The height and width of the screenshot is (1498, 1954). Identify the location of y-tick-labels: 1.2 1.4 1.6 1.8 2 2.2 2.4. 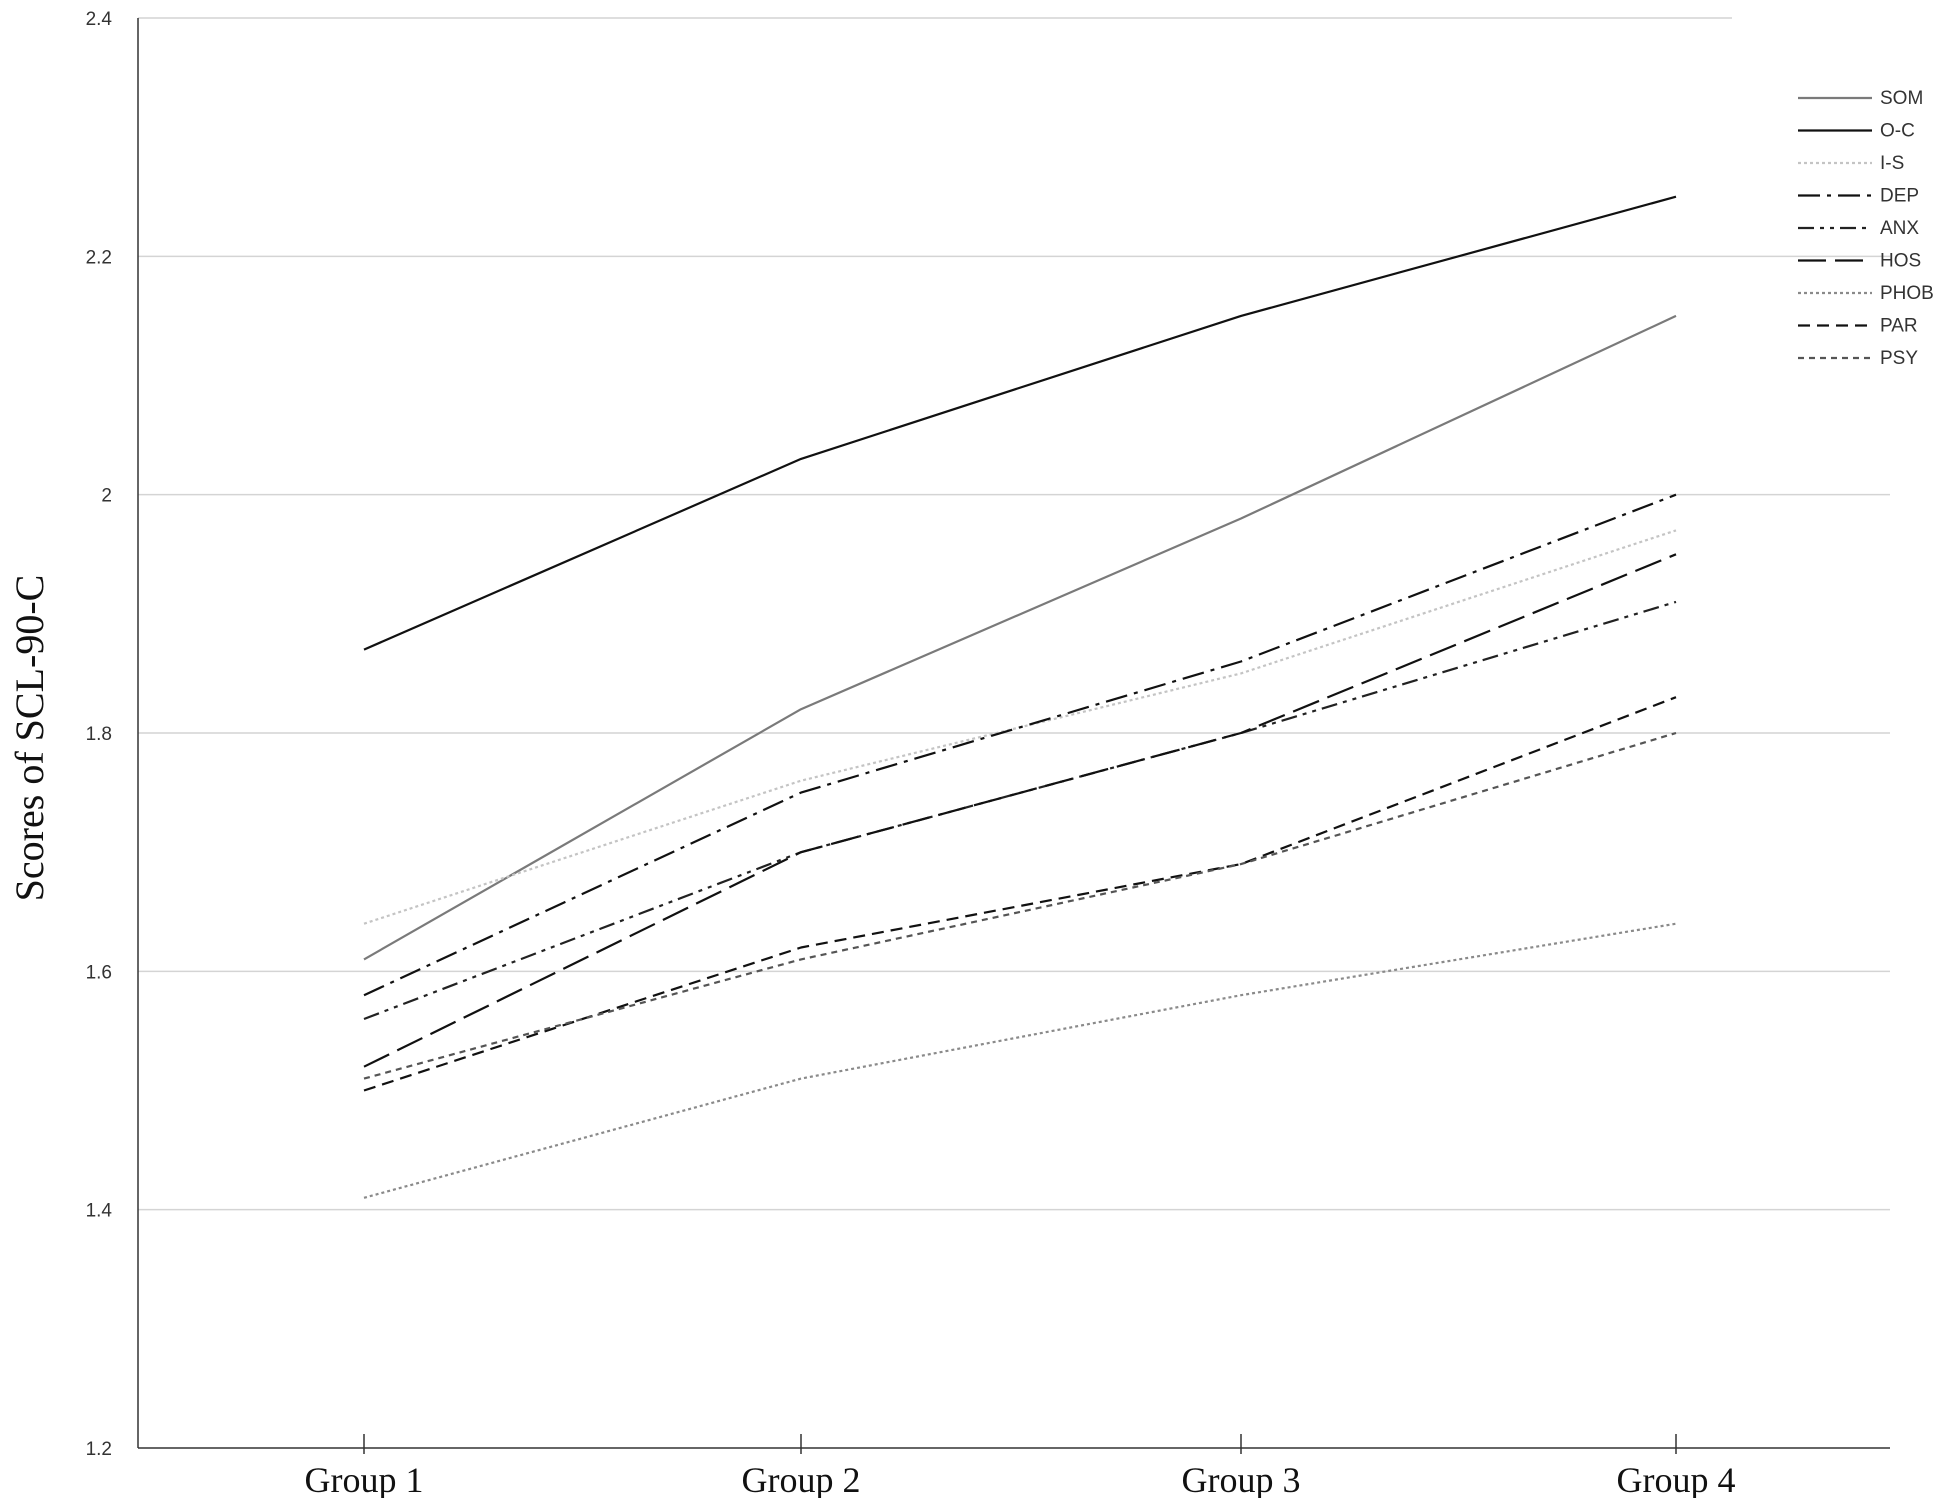
(99, 734).